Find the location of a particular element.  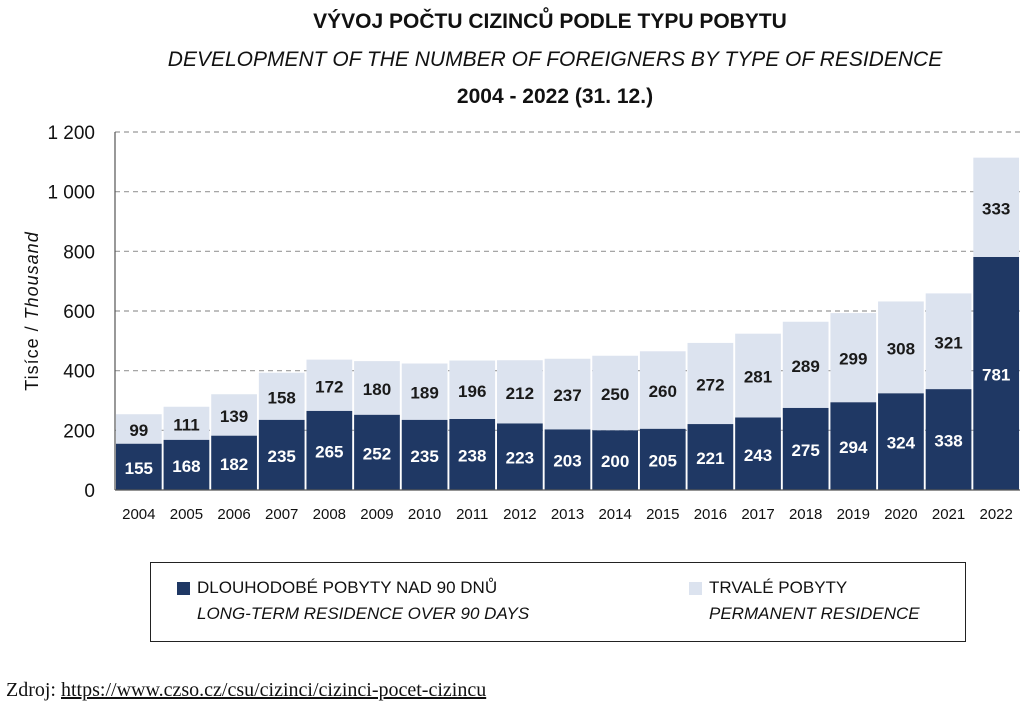

data-label-long-term-2008: 265 is located at coordinates (329, 451).